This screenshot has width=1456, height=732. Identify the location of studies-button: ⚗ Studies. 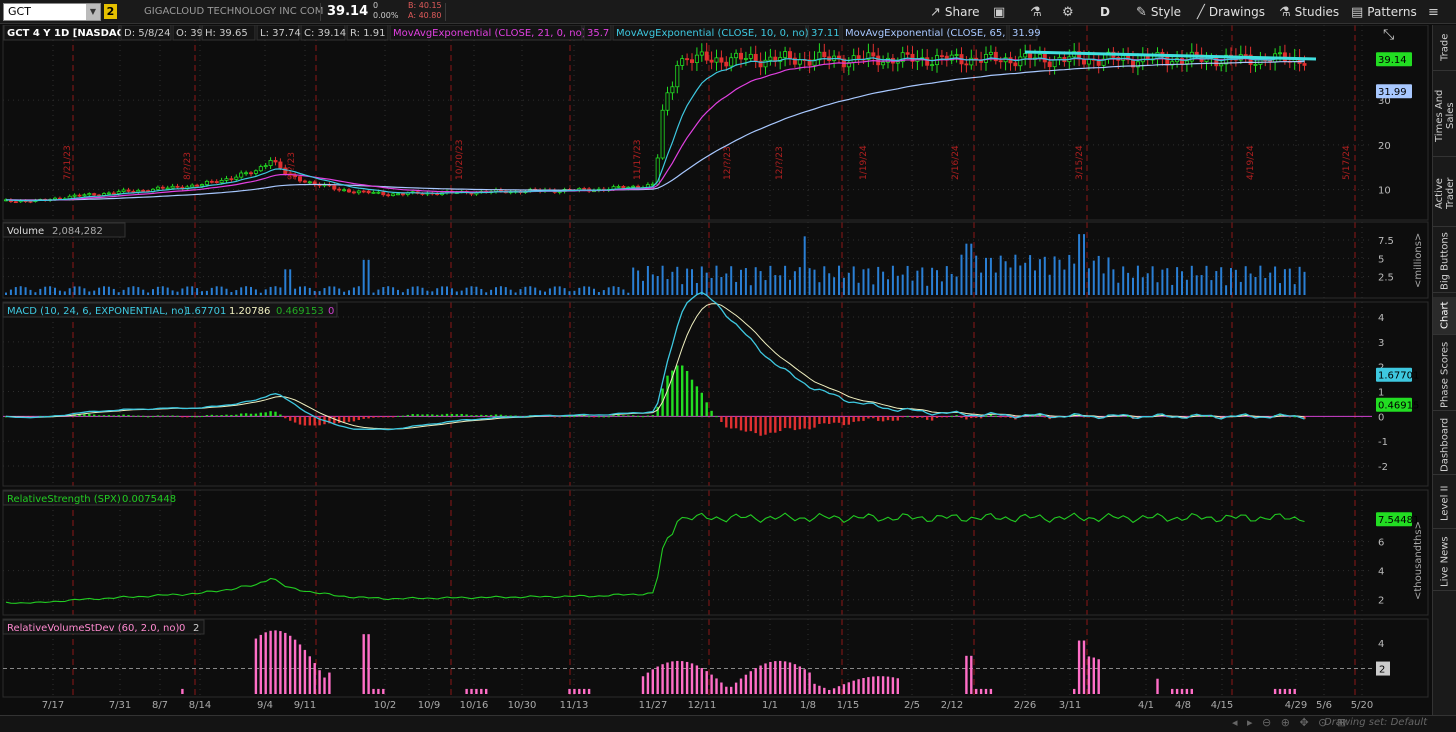
(1309, 12).